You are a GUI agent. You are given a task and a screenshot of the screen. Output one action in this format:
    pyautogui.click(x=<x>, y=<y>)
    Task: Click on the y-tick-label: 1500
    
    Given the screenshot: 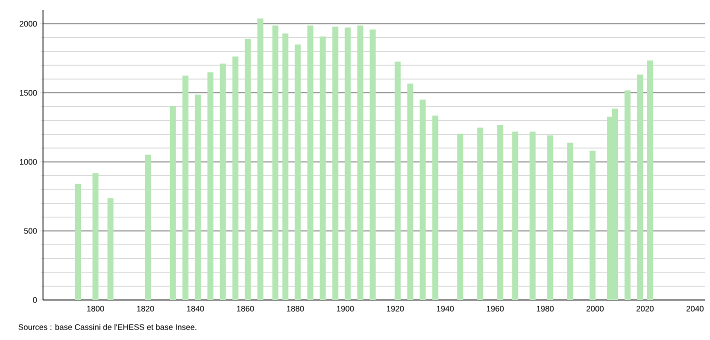 What is the action you would take?
    pyautogui.click(x=28, y=93)
    